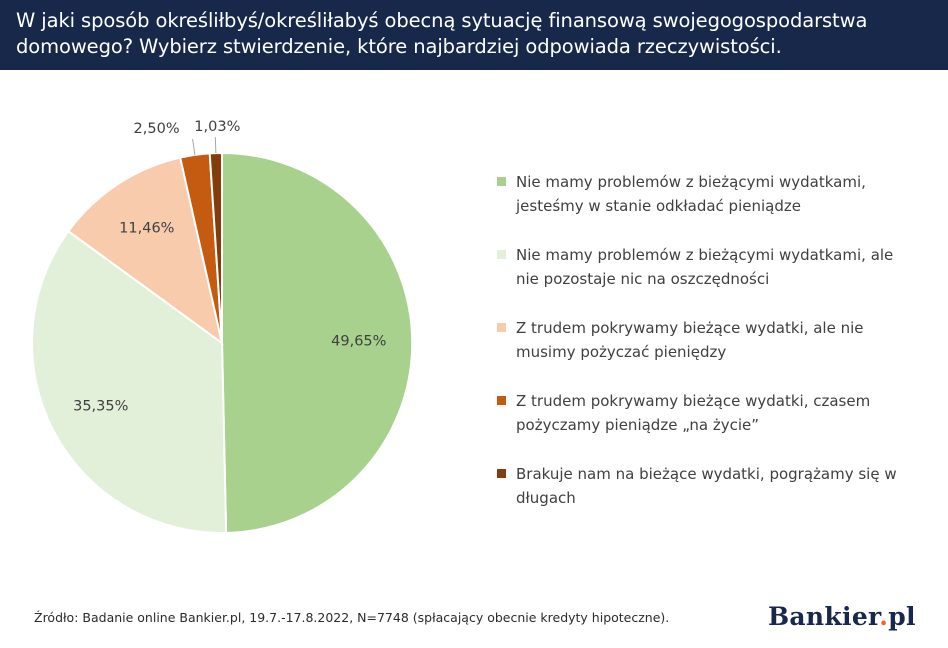 The width and height of the screenshot is (948, 648). Describe the element at coordinates (204, 146) in the screenshot. I see `leader-lines` at that location.